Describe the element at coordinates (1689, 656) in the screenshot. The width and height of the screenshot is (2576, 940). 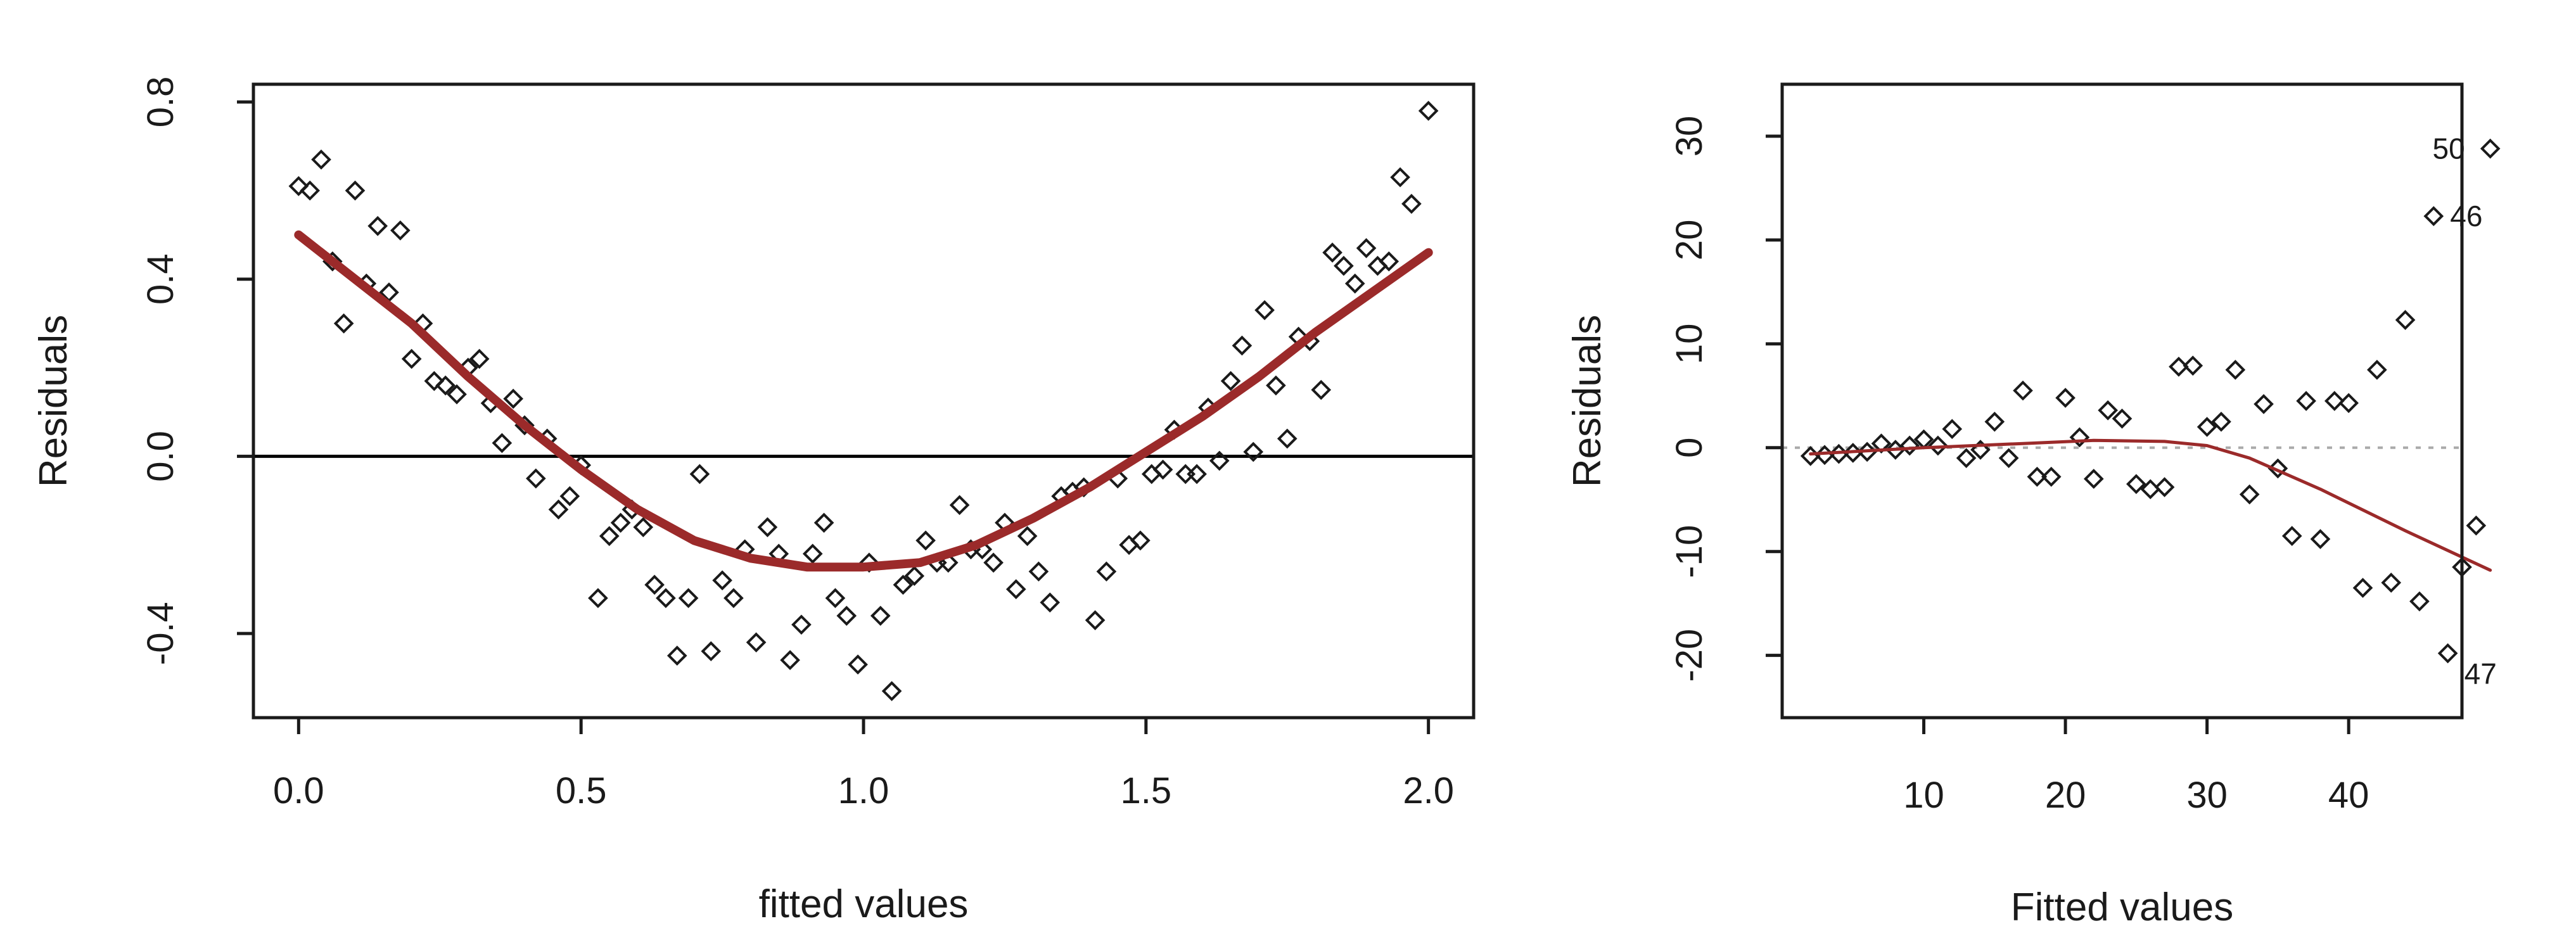
I see `y-tick-label: -20` at that location.